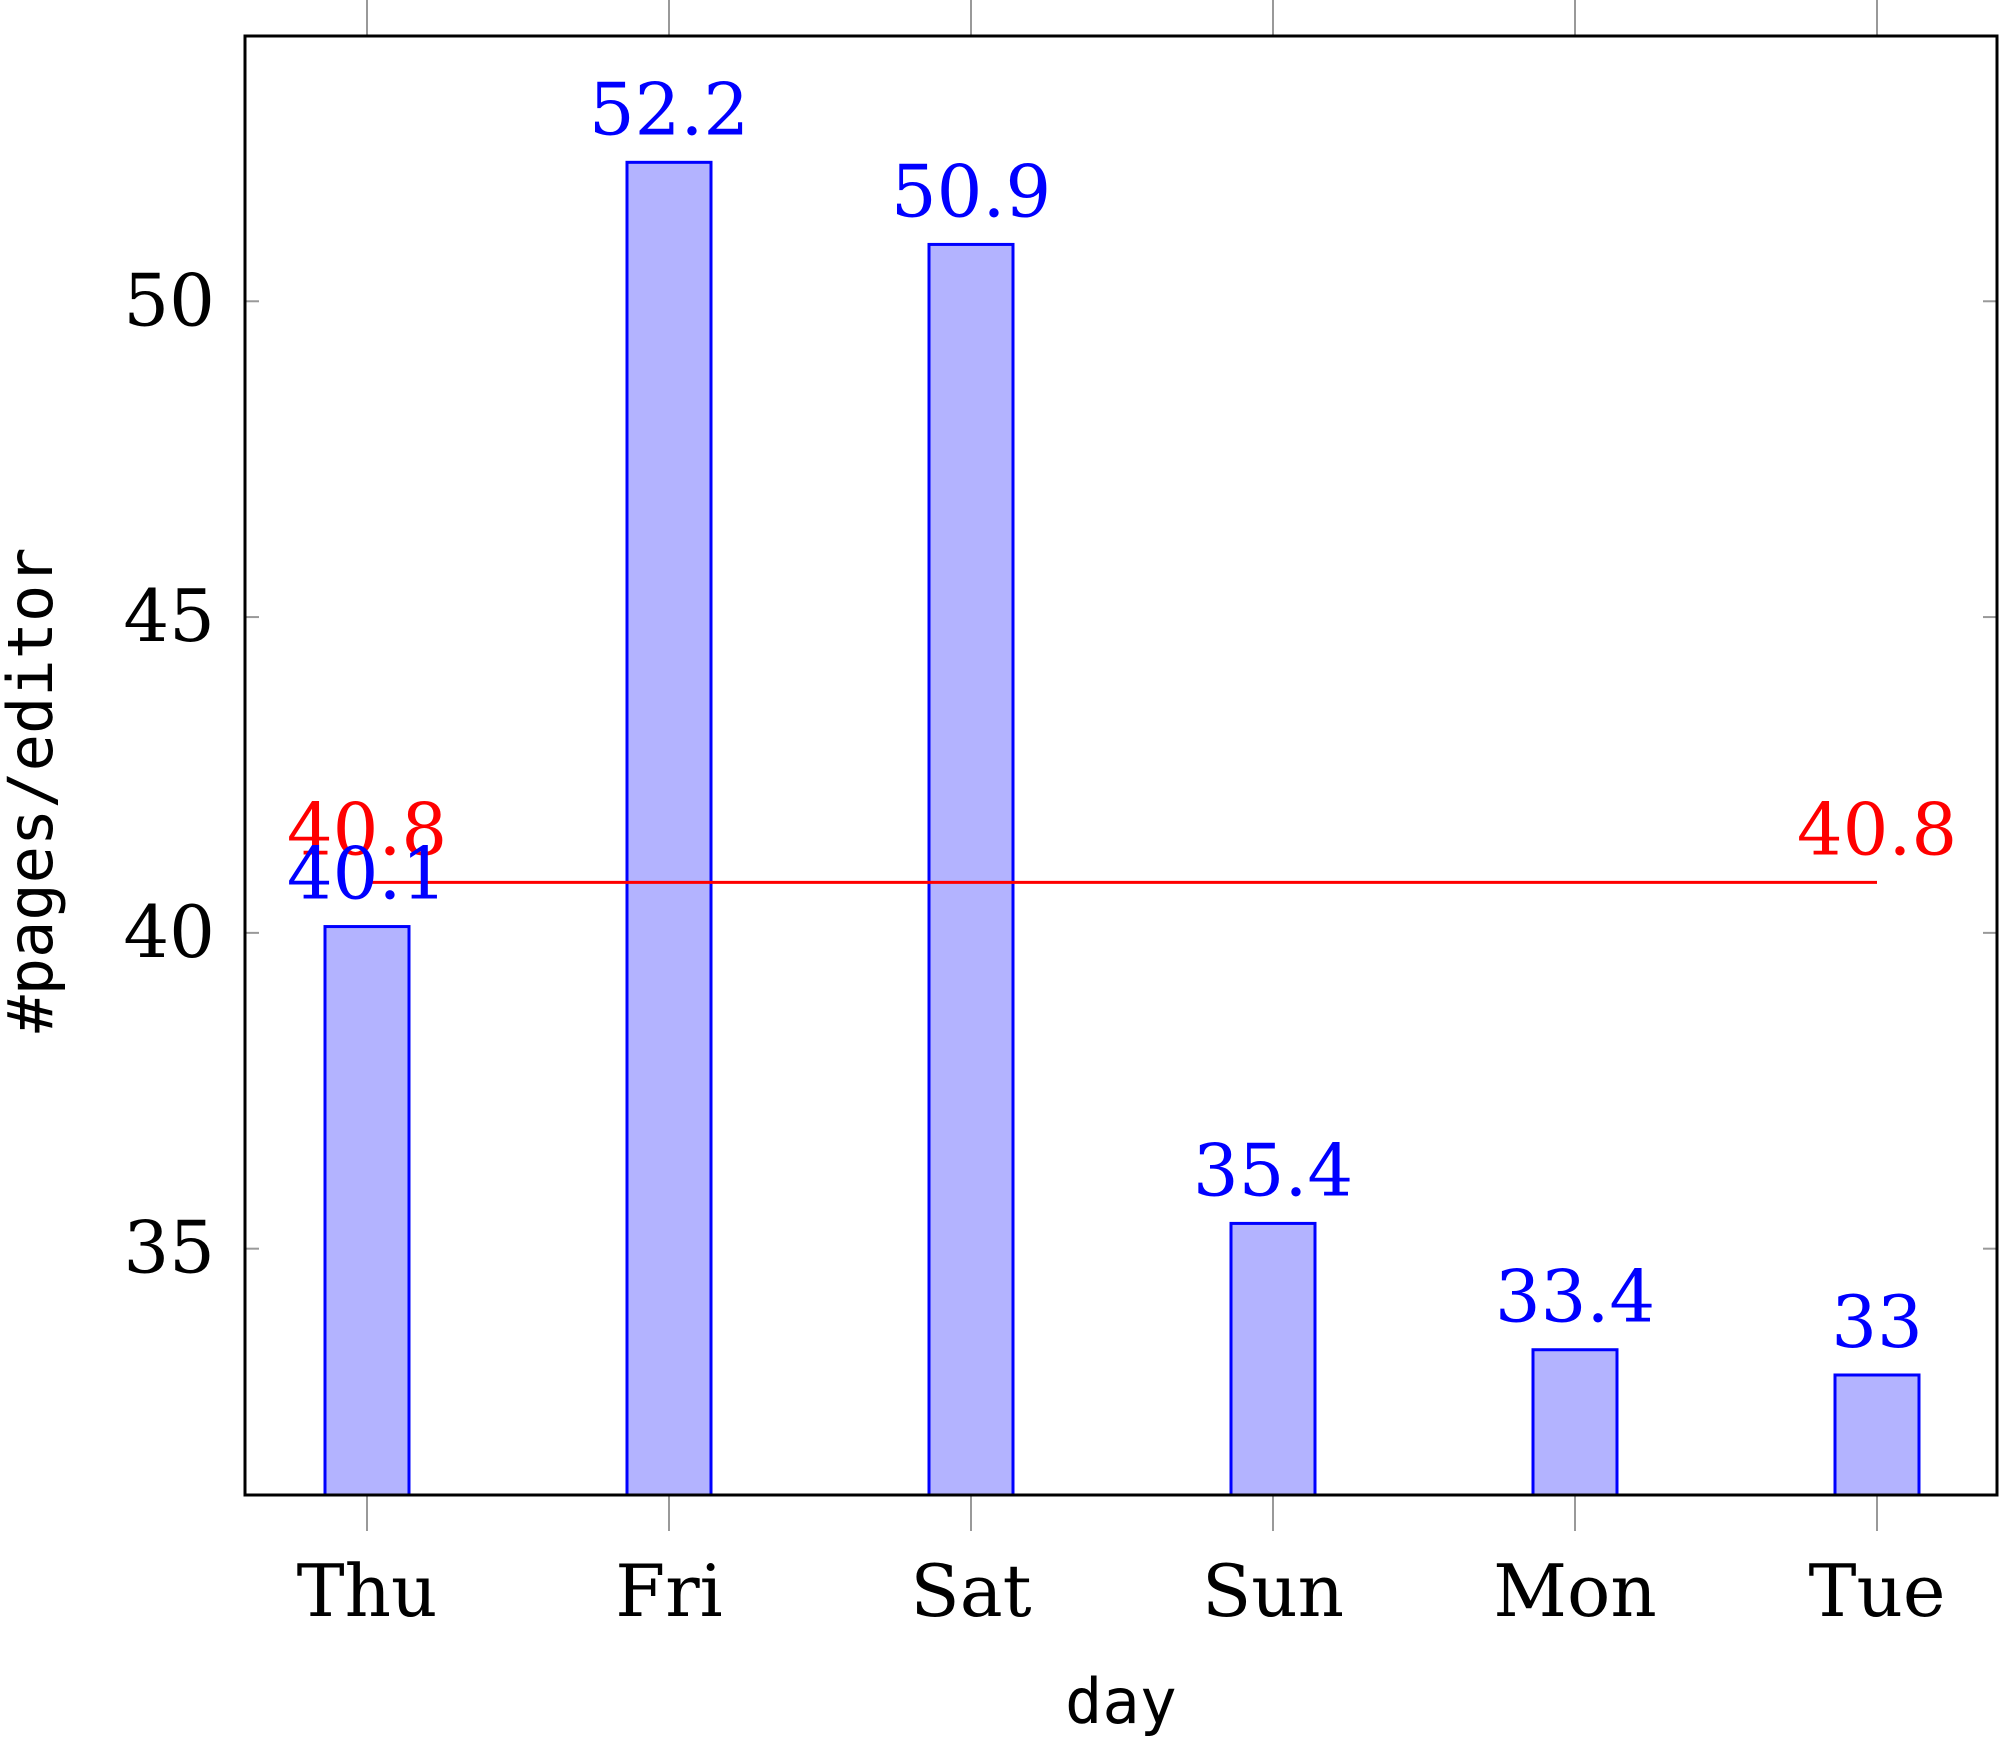  I want to click on y-axis-title: #pages/editor, so click(33, 789).